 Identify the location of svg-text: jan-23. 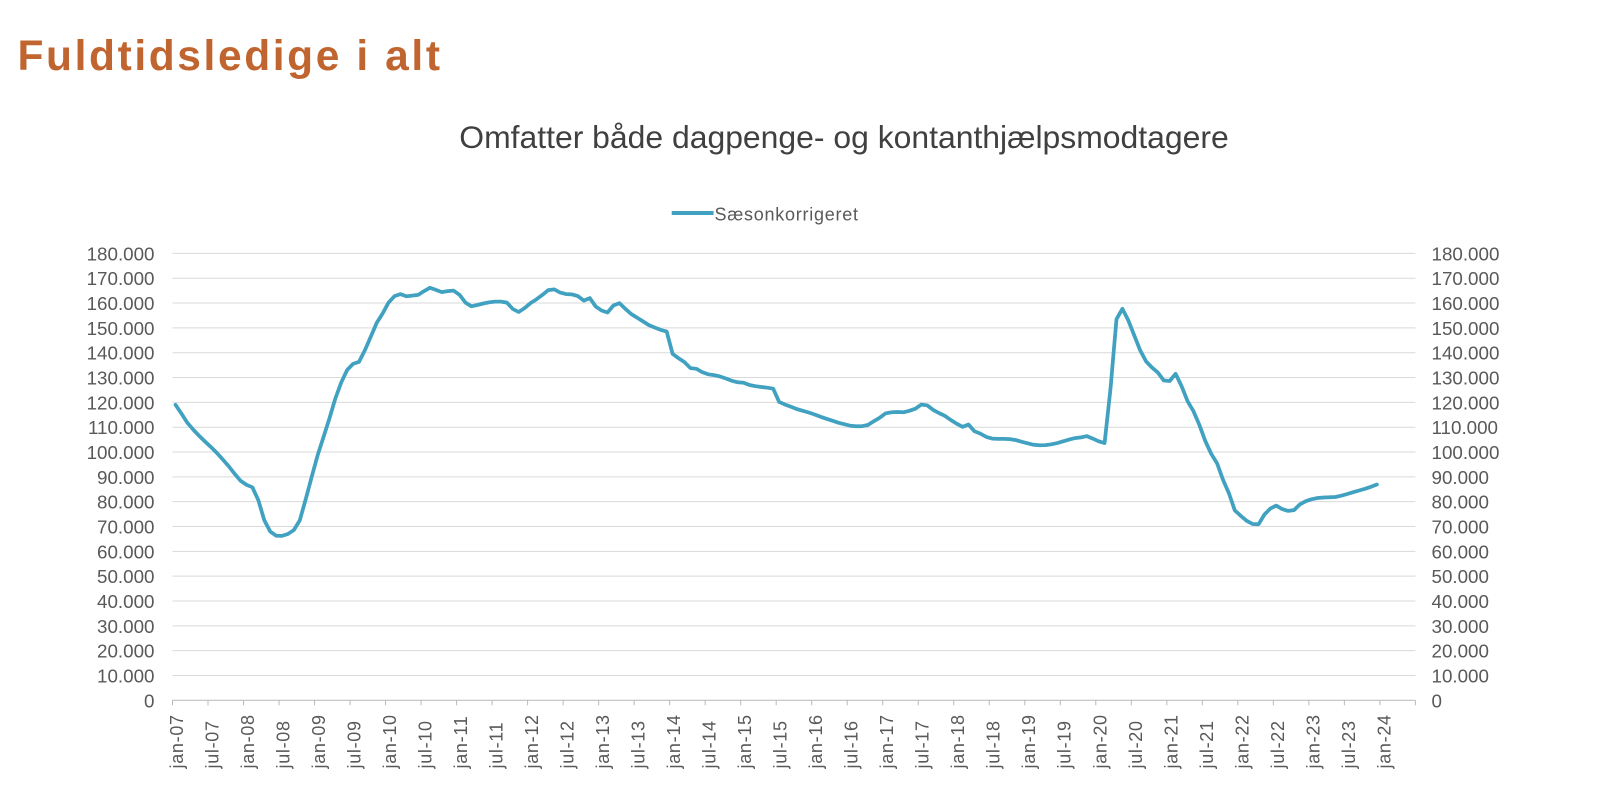
(1313, 741).